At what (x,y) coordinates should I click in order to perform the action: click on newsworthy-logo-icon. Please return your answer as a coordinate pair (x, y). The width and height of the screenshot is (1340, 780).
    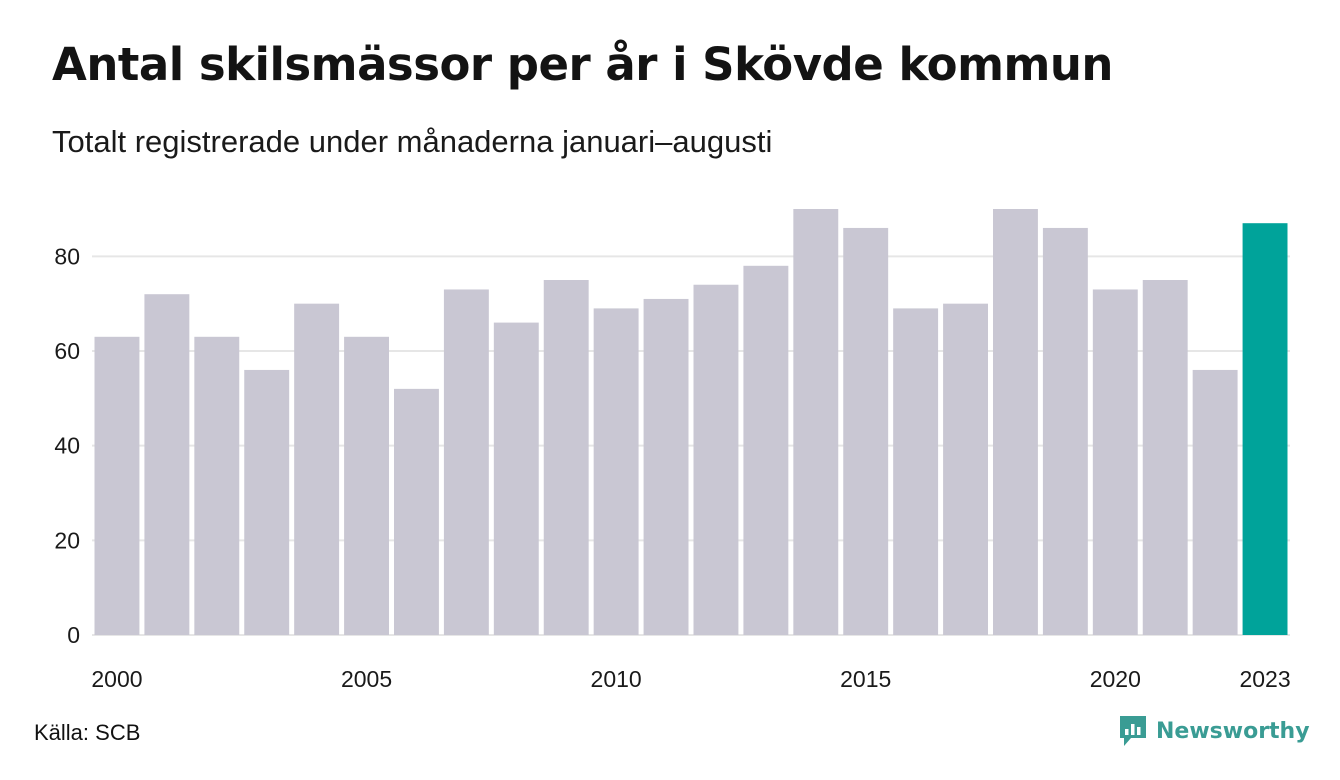
    Looking at the image, I should click on (1133, 731).